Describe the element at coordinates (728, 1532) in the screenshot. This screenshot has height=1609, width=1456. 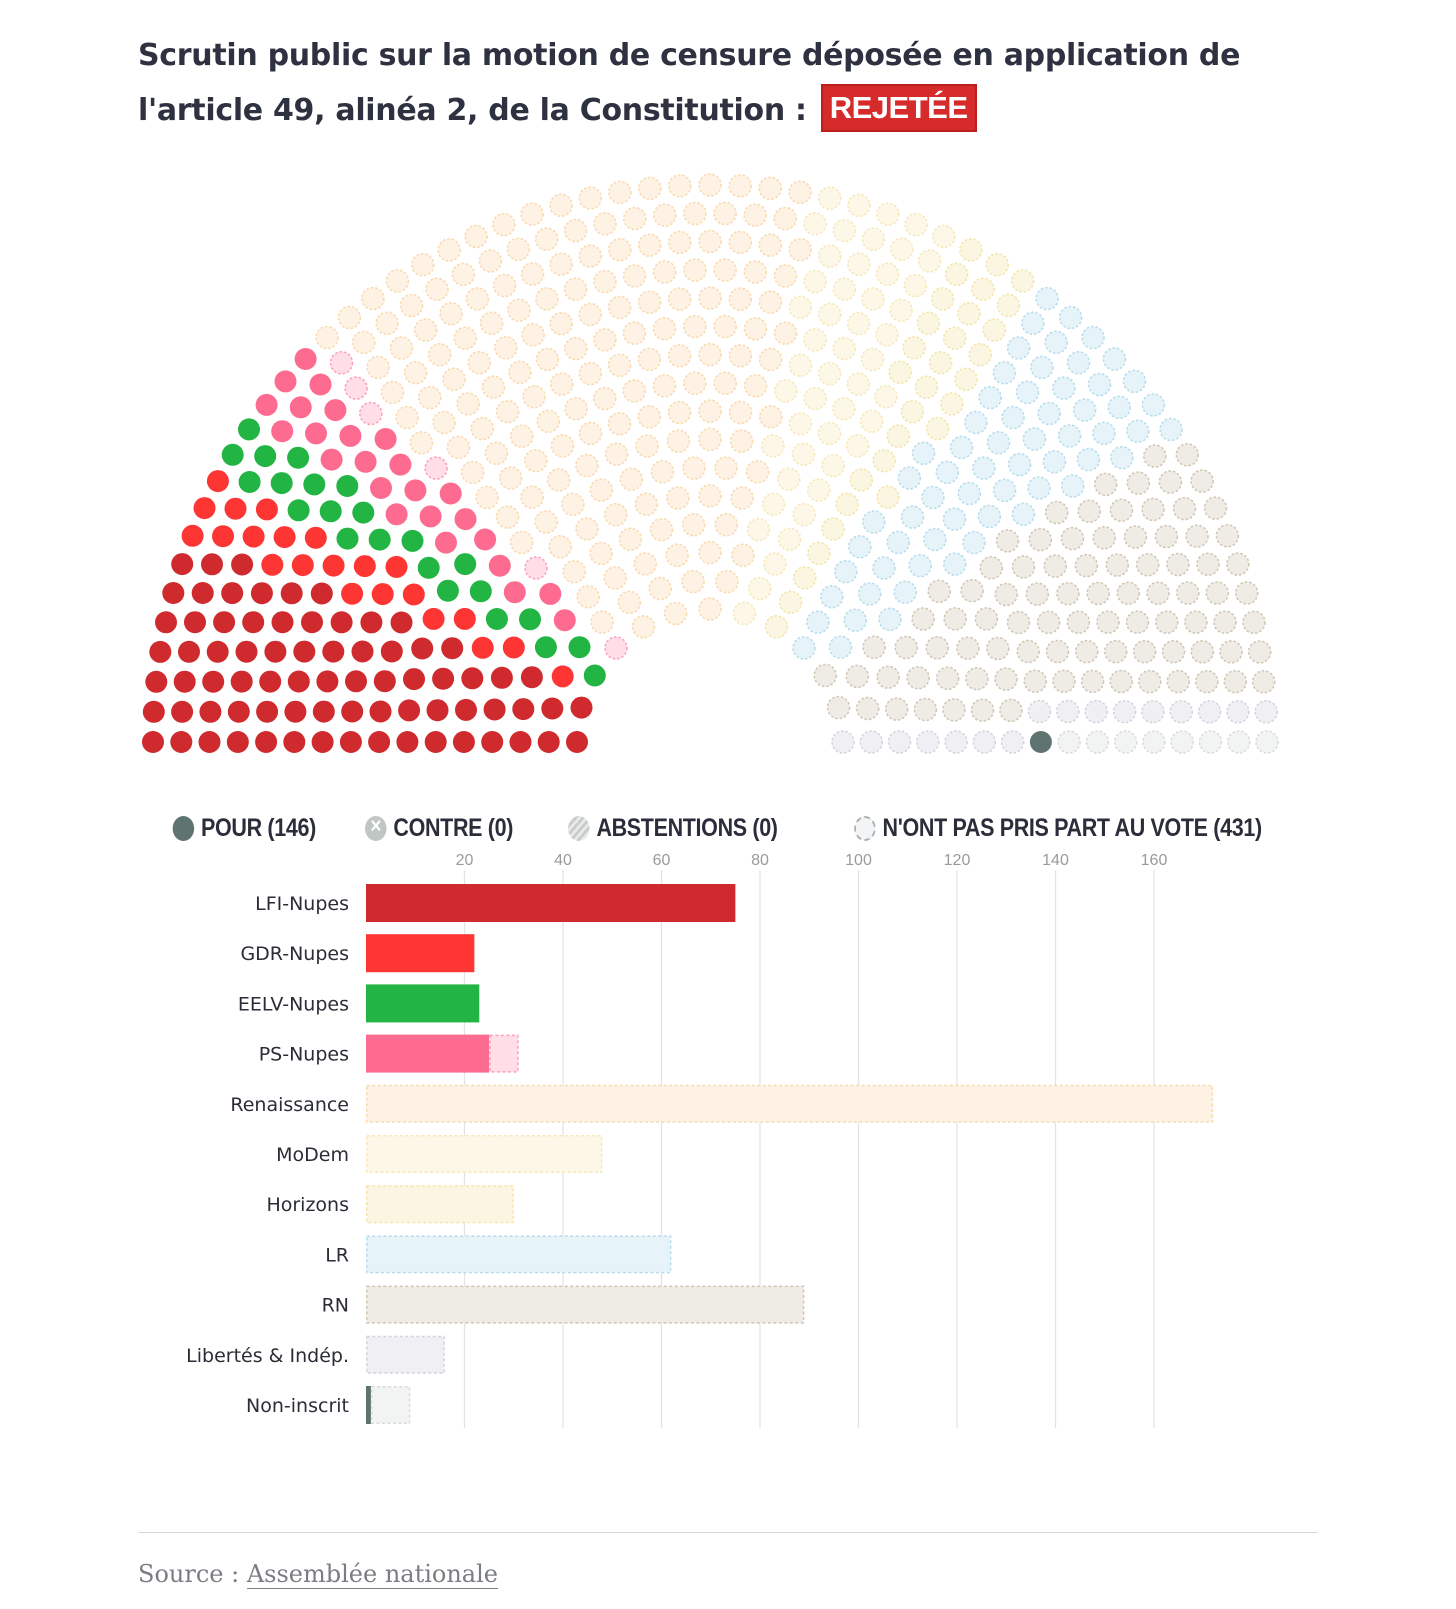
I see `footer-divider` at that location.